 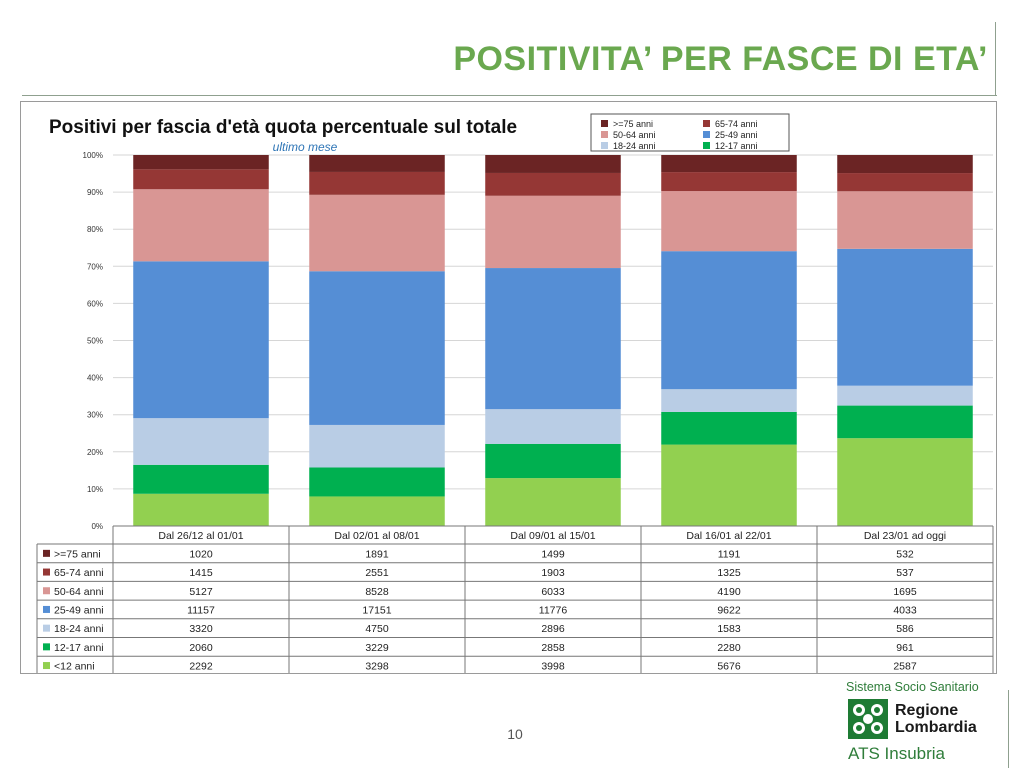 I want to click on category-label: Dal 09/01 al 15/01, so click(x=552, y=536).